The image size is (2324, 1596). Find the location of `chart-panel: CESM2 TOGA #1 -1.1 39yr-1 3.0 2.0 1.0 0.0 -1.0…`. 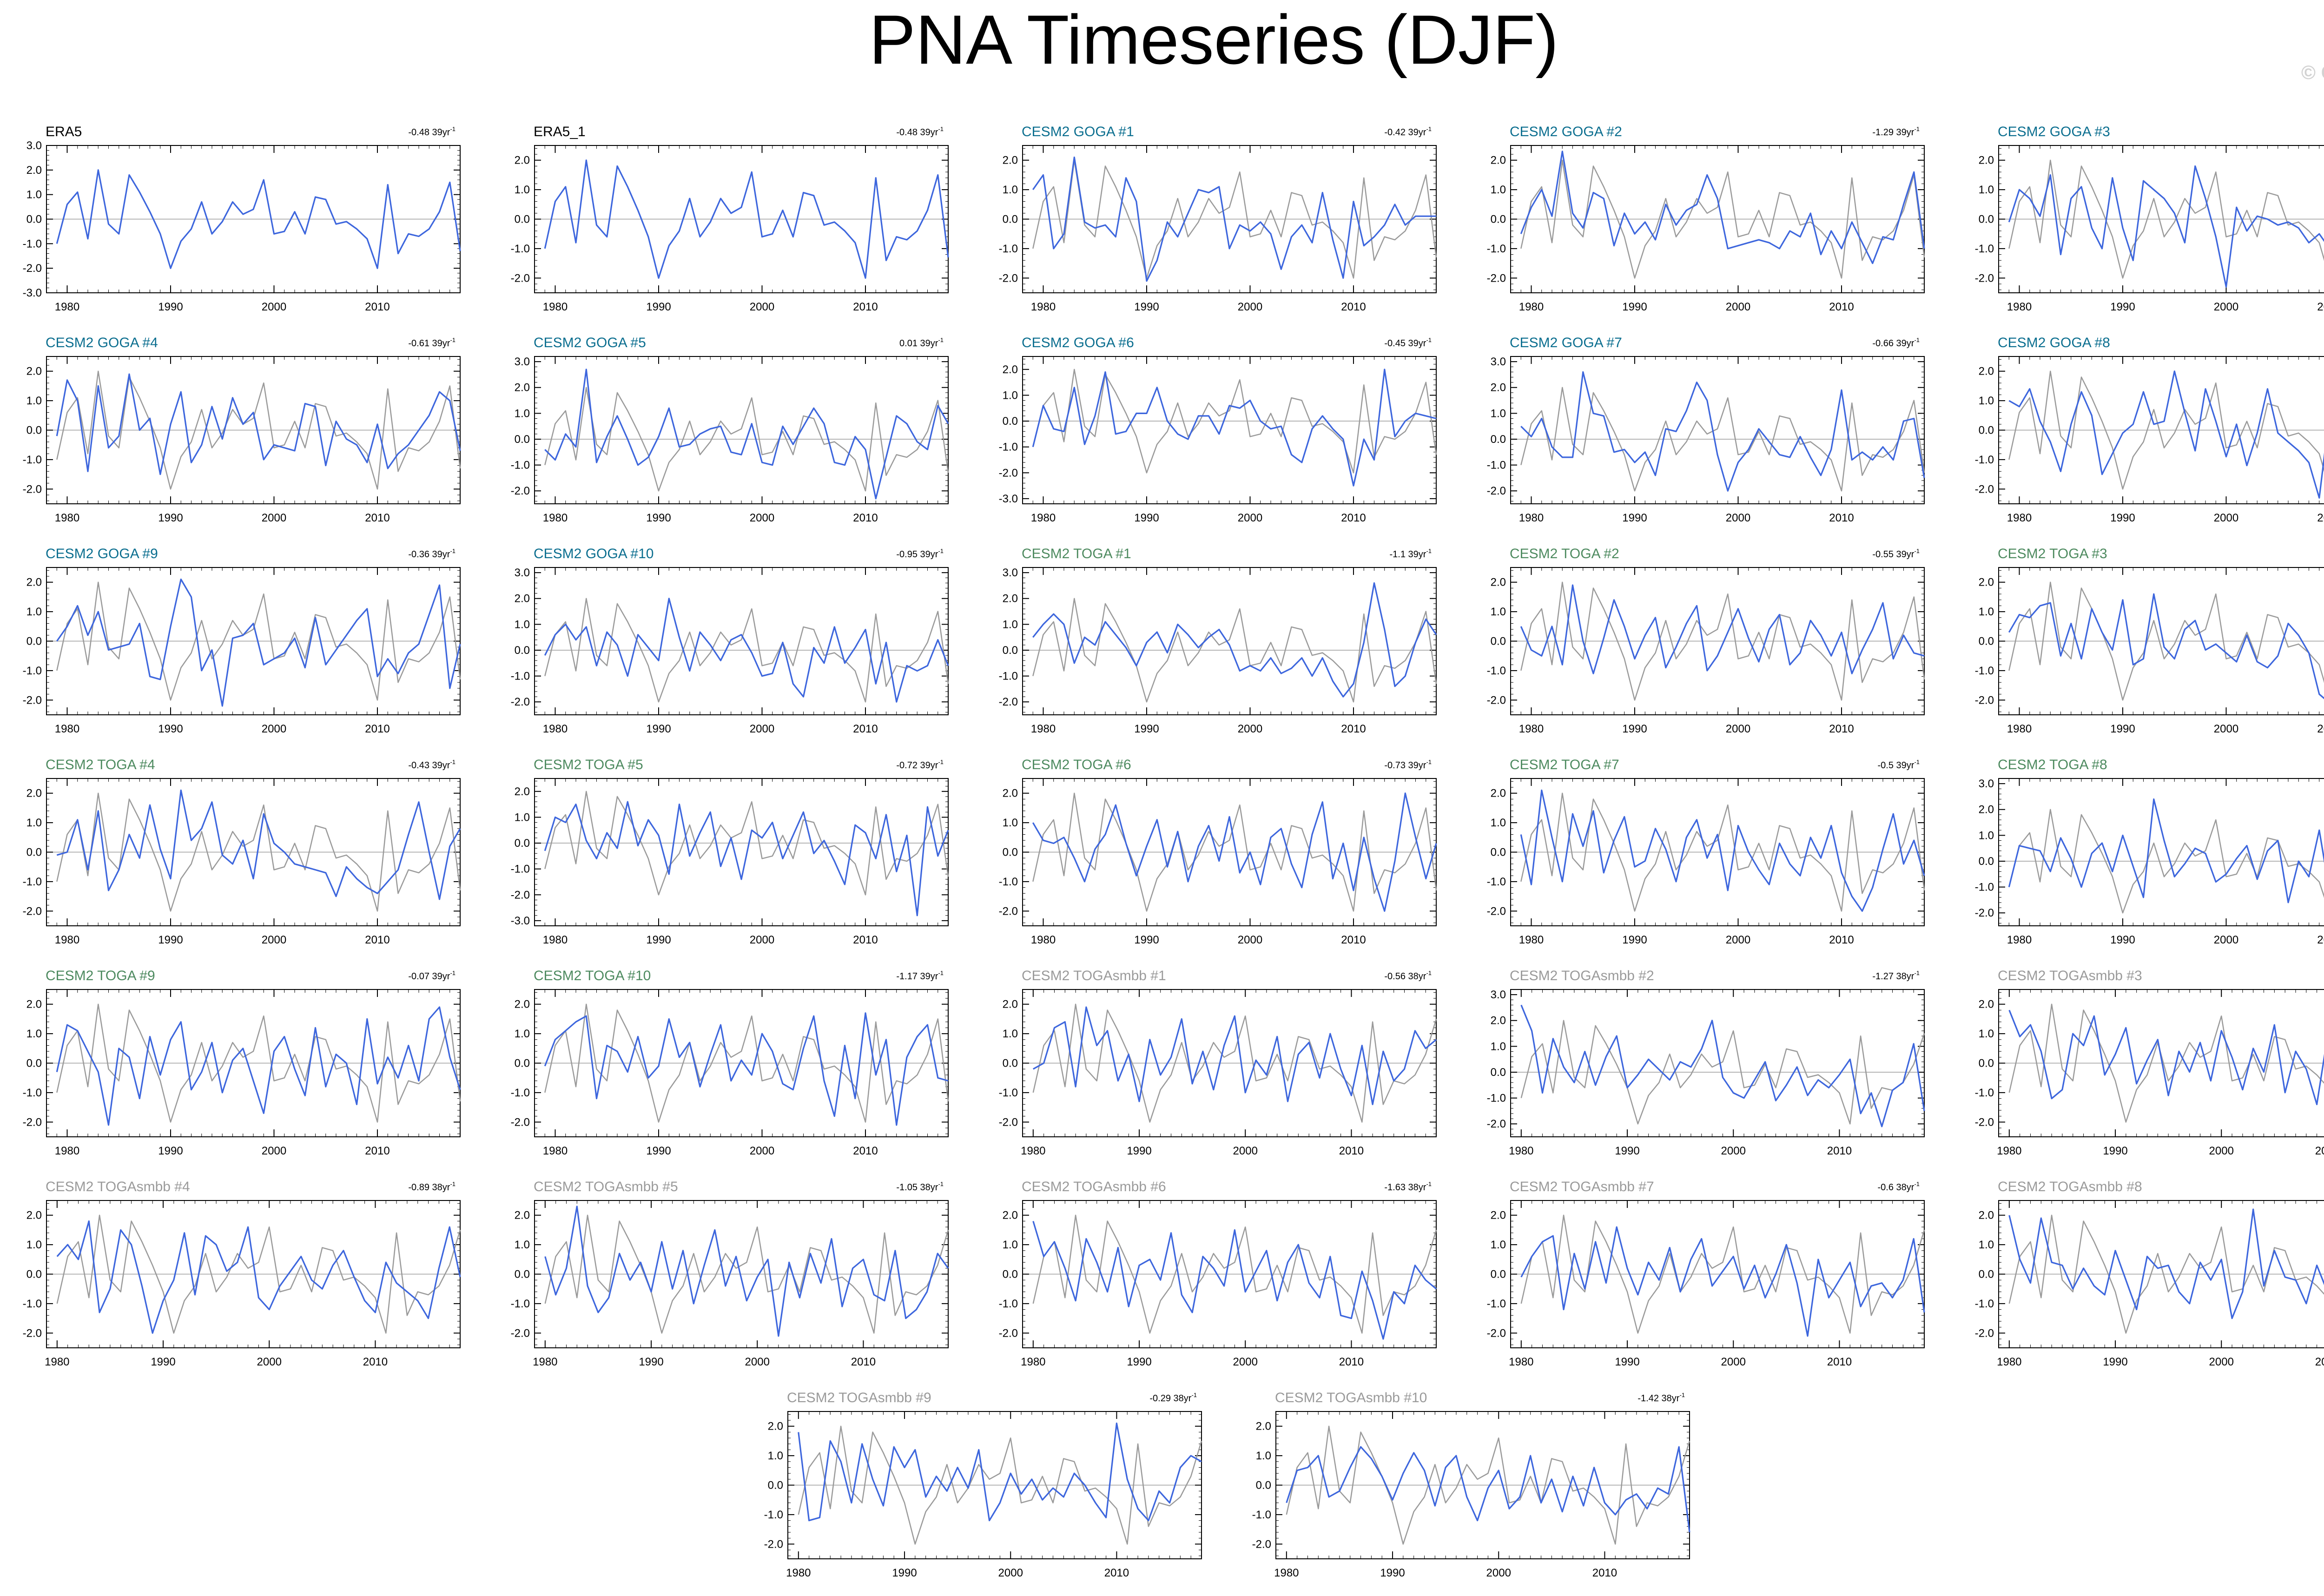

chart-panel: CESM2 TOGA #1 -1.1 39yr-1 3.0 2.0 1.0 0.0 -1.0… is located at coordinates (1218, 640).